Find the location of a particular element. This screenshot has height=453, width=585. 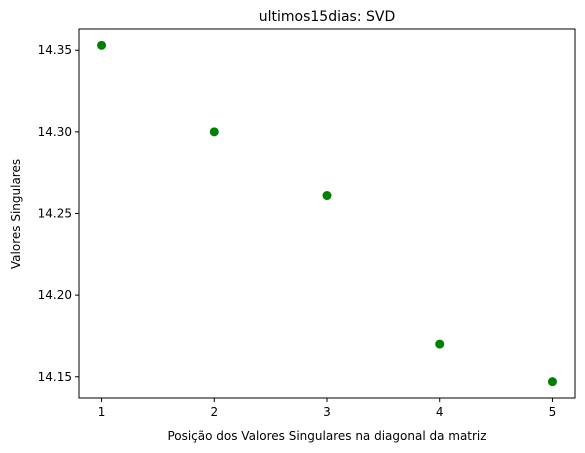

y-tick-label-2: 14.20 is located at coordinates (55, 295).